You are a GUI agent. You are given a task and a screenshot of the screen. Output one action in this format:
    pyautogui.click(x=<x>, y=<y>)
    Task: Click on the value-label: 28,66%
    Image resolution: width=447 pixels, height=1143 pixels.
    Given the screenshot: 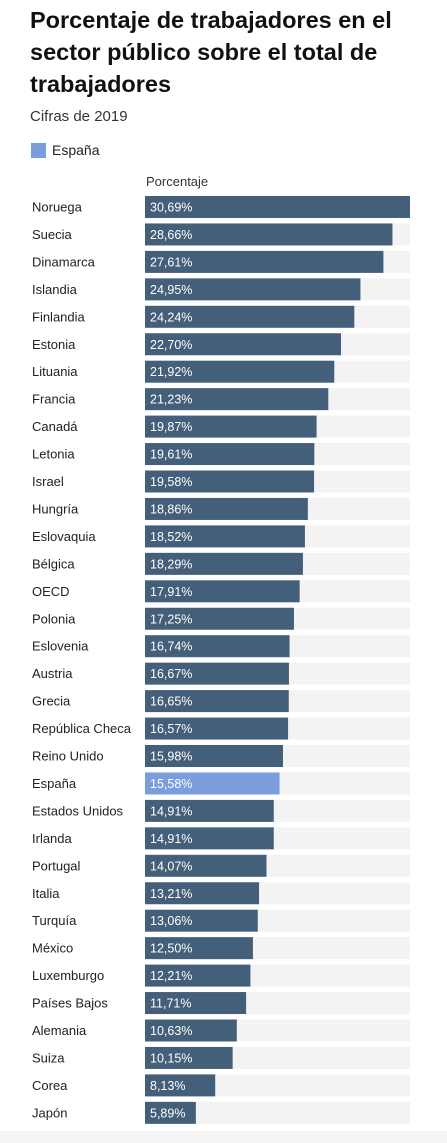 What is the action you would take?
    pyautogui.click(x=171, y=235)
    